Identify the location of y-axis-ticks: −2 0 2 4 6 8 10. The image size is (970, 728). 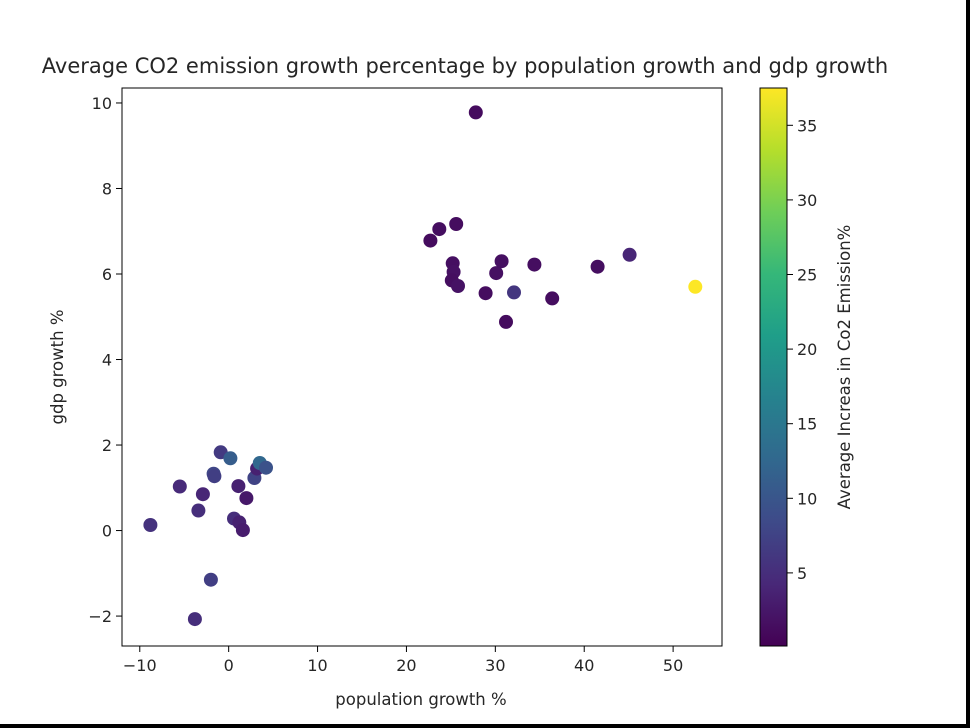
(105, 360).